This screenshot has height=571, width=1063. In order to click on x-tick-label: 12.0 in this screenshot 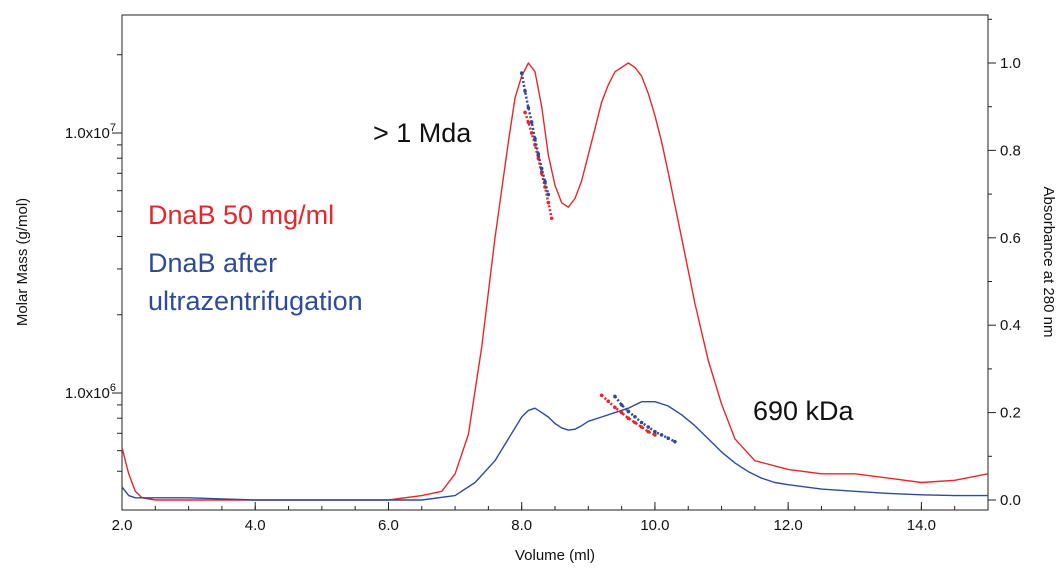, I will do `click(788, 525)`.